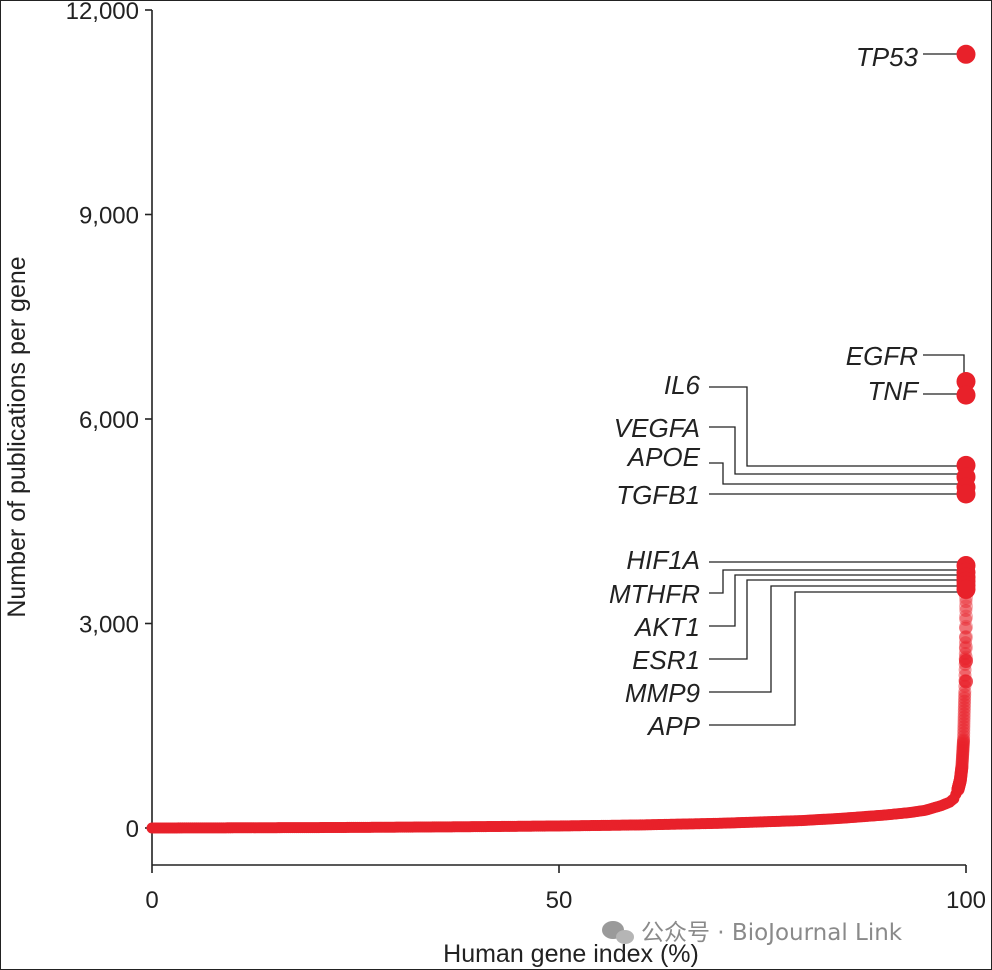 The height and width of the screenshot is (970, 992). I want to click on gene-label-akt1: AKT1, so click(666, 627).